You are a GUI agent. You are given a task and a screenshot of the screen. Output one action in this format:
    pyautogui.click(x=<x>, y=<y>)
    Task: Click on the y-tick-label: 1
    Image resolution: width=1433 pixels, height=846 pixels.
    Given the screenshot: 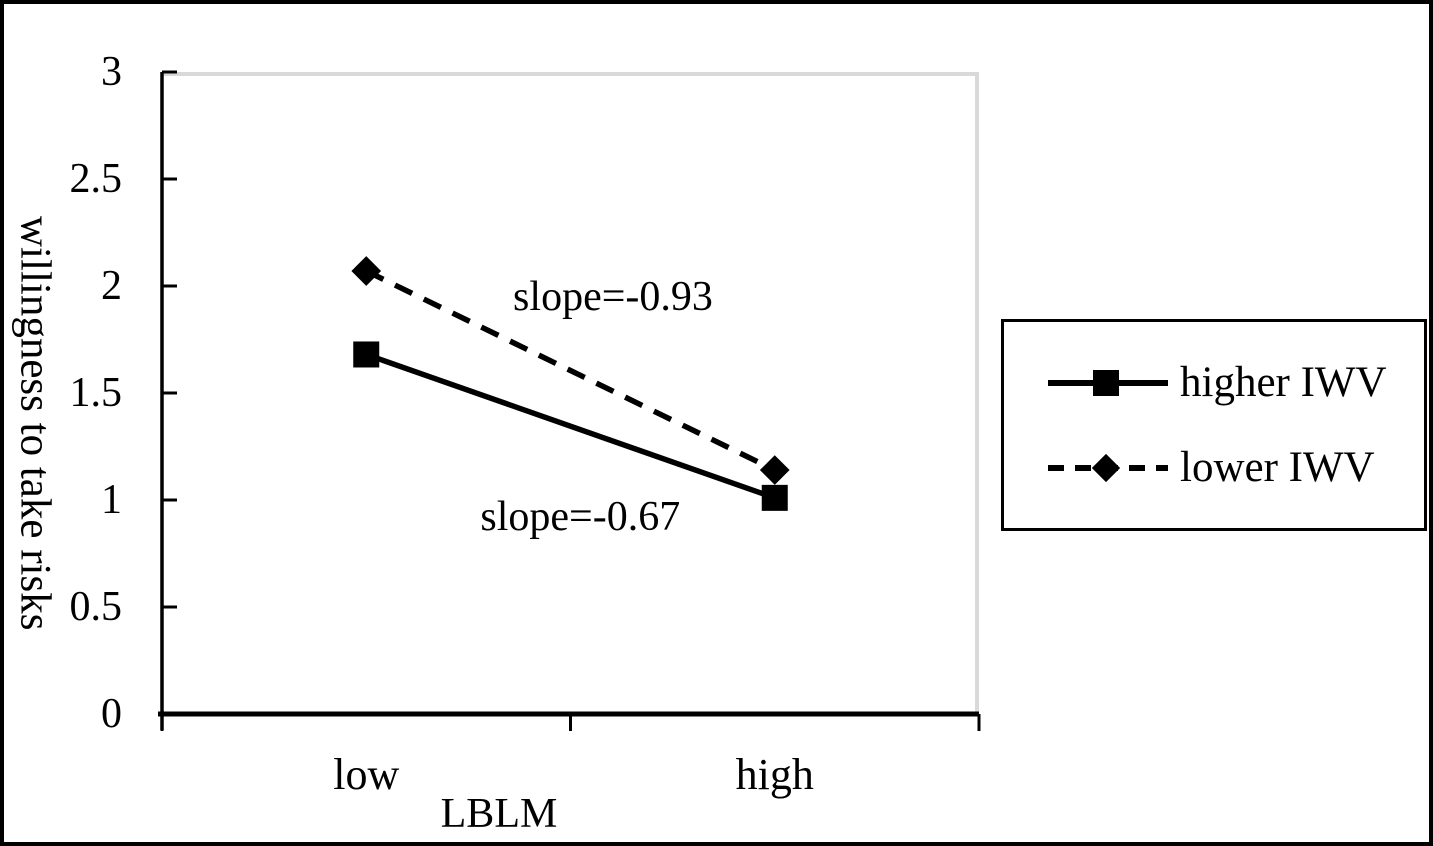 What is the action you would take?
    pyautogui.click(x=111, y=500)
    